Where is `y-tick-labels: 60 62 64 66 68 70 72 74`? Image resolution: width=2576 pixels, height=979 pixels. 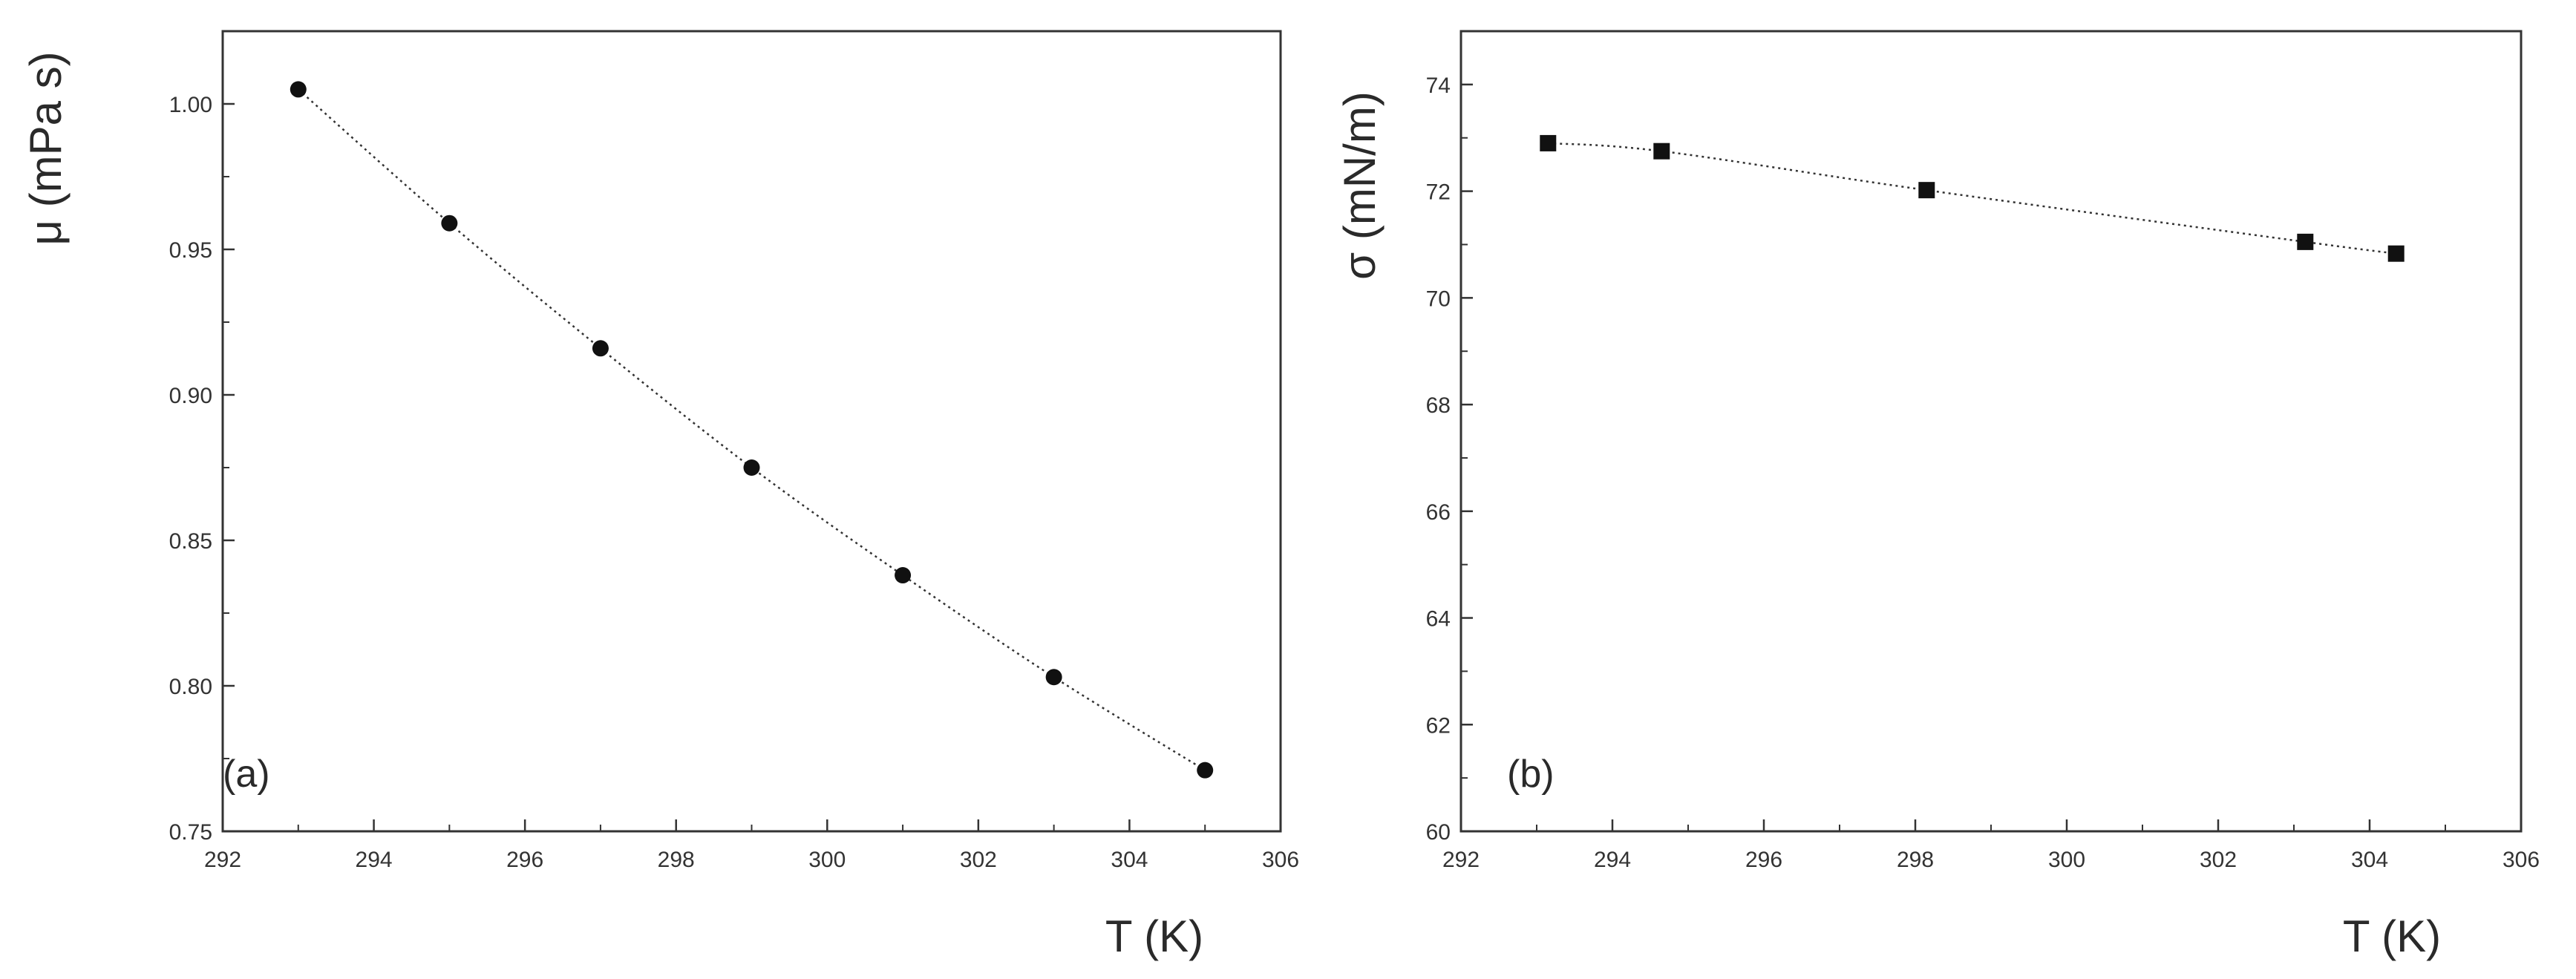 y-tick-labels: 60 62 64 66 68 70 72 74 is located at coordinates (1438, 459).